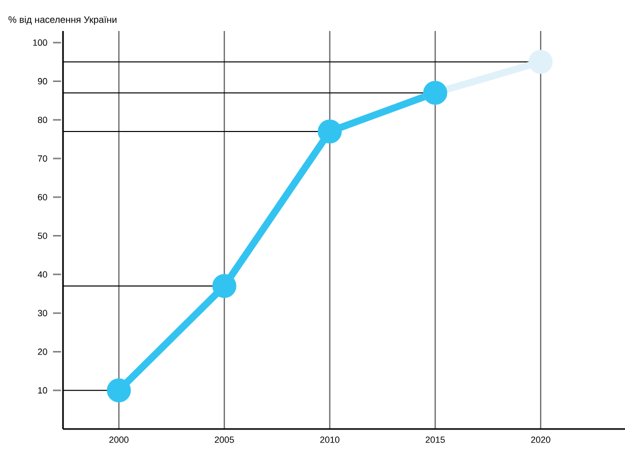  What do you see at coordinates (540, 439) in the screenshot?
I see `x-tick-label: 2020` at bounding box center [540, 439].